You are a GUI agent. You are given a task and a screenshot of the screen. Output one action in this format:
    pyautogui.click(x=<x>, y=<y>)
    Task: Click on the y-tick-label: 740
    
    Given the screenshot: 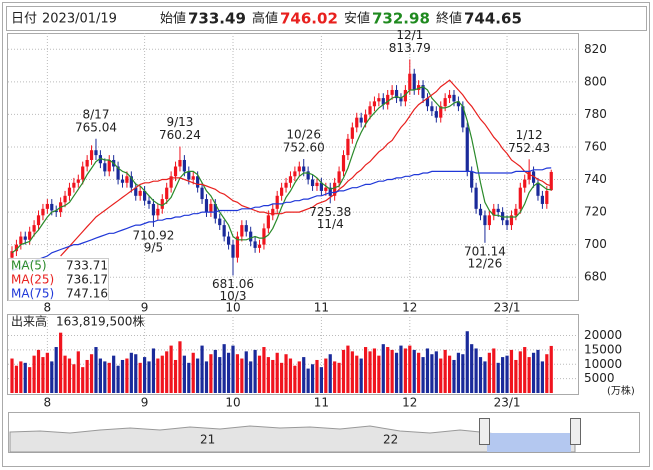 What is the action you would take?
    pyautogui.click(x=595, y=179)
    